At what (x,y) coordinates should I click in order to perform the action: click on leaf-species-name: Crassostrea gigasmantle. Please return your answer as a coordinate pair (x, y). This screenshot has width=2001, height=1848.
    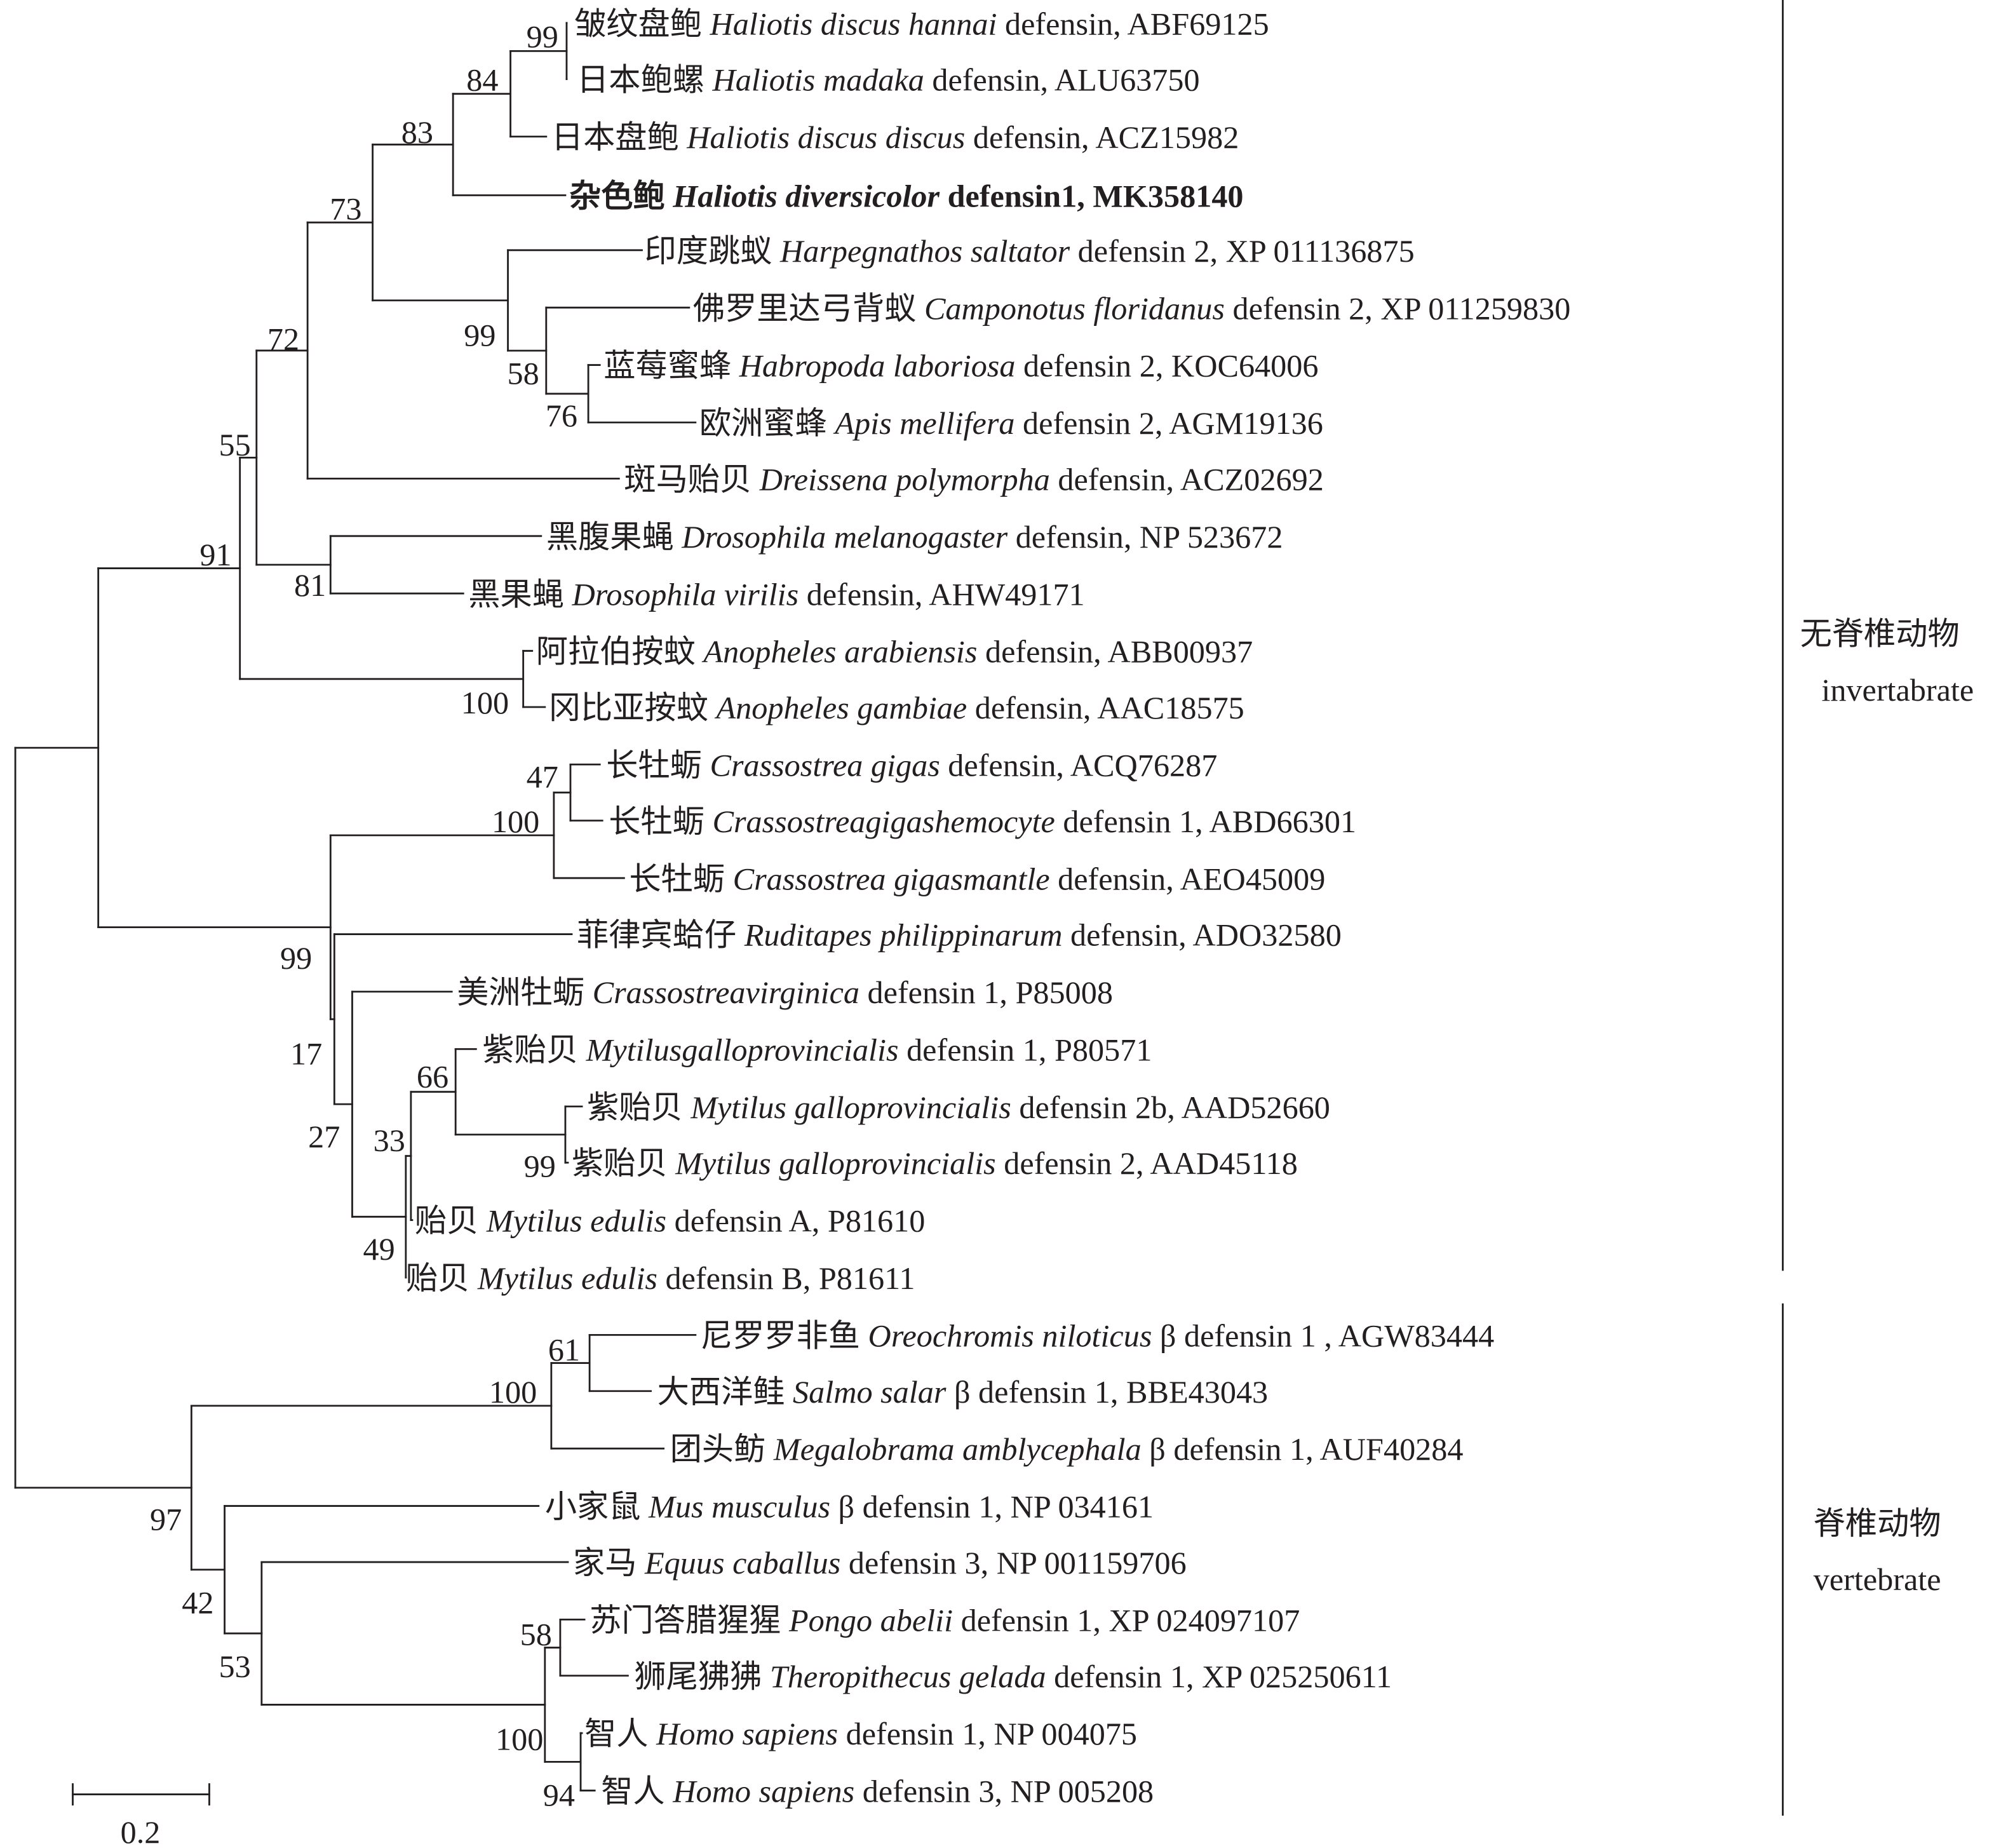
    Looking at the image, I should click on (891, 878).